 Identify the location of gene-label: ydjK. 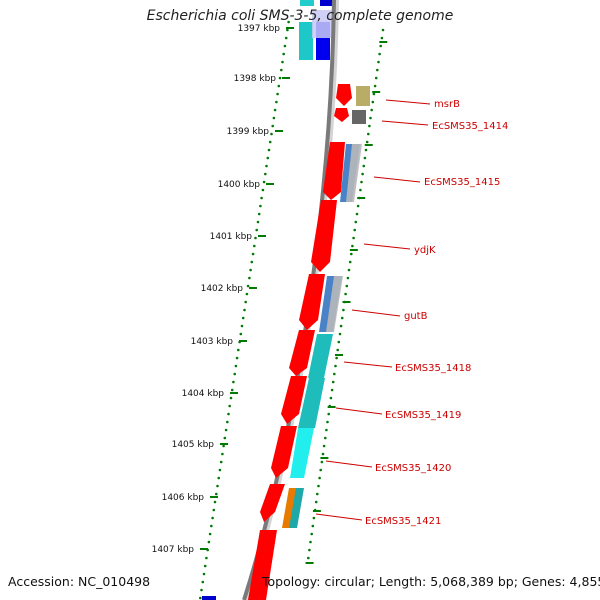
(425, 250).